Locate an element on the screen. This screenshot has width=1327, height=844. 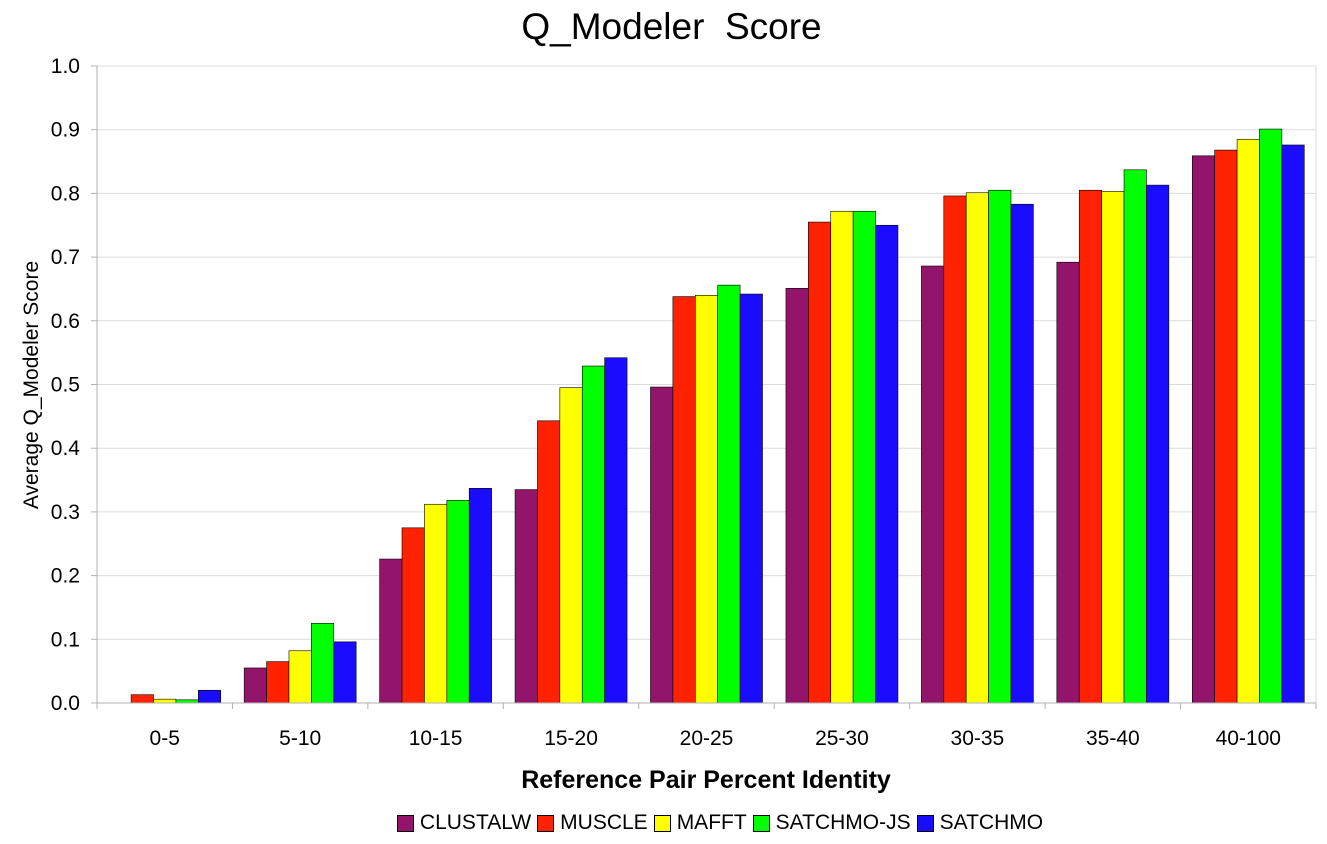
legend-item: MUSCLE is located at coordinates (592, 823).